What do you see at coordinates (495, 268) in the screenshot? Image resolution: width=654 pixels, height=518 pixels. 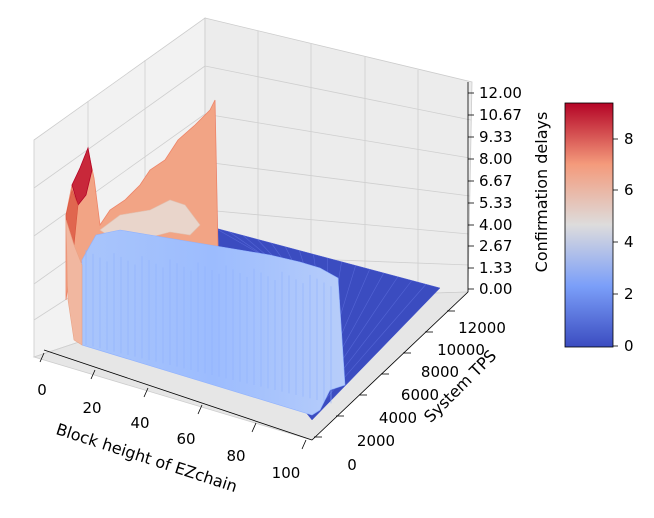 I see `z-tick-1-33: 1.33` at bounding box center [495, 268].